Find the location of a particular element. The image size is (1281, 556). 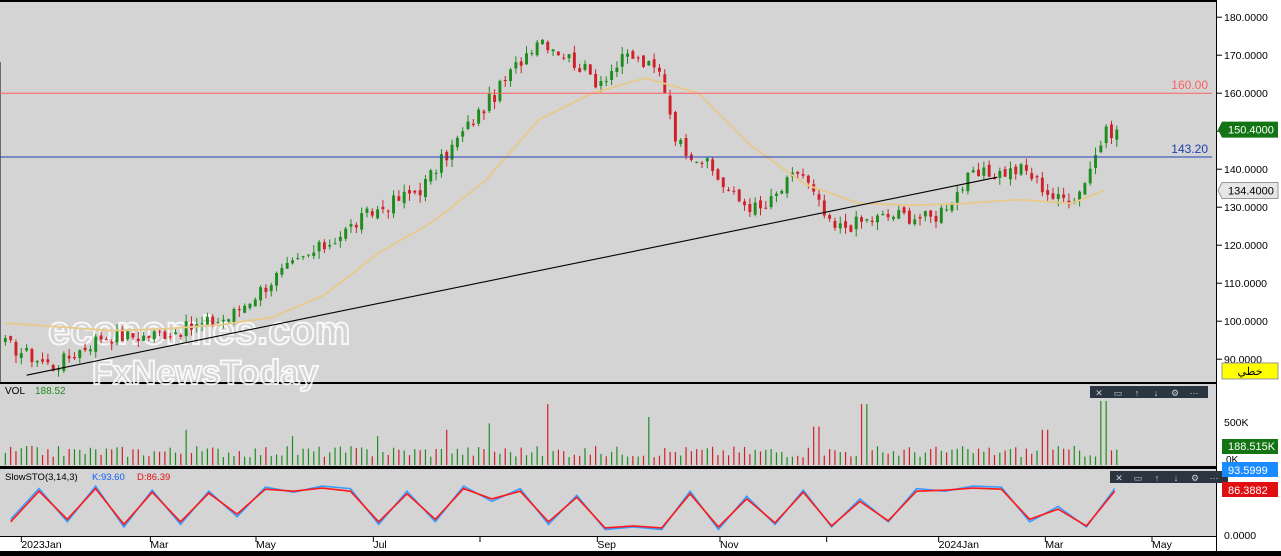

stochastic-tick-label: 0.0000 is located at coordinates (1240, 536).